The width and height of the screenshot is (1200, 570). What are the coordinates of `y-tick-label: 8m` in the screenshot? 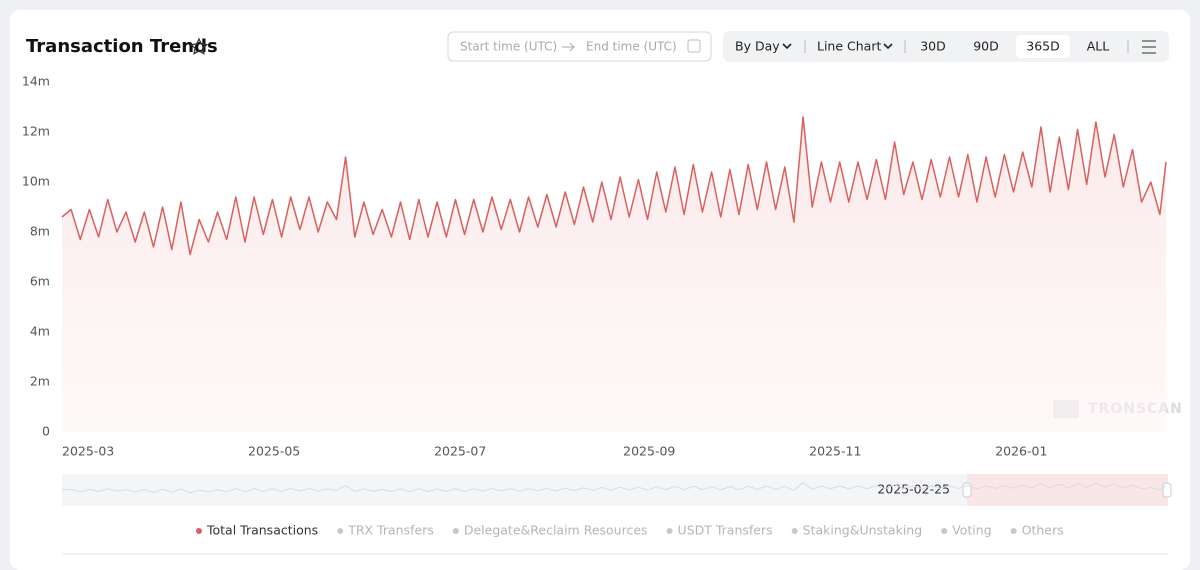 It's located at (40, 231).